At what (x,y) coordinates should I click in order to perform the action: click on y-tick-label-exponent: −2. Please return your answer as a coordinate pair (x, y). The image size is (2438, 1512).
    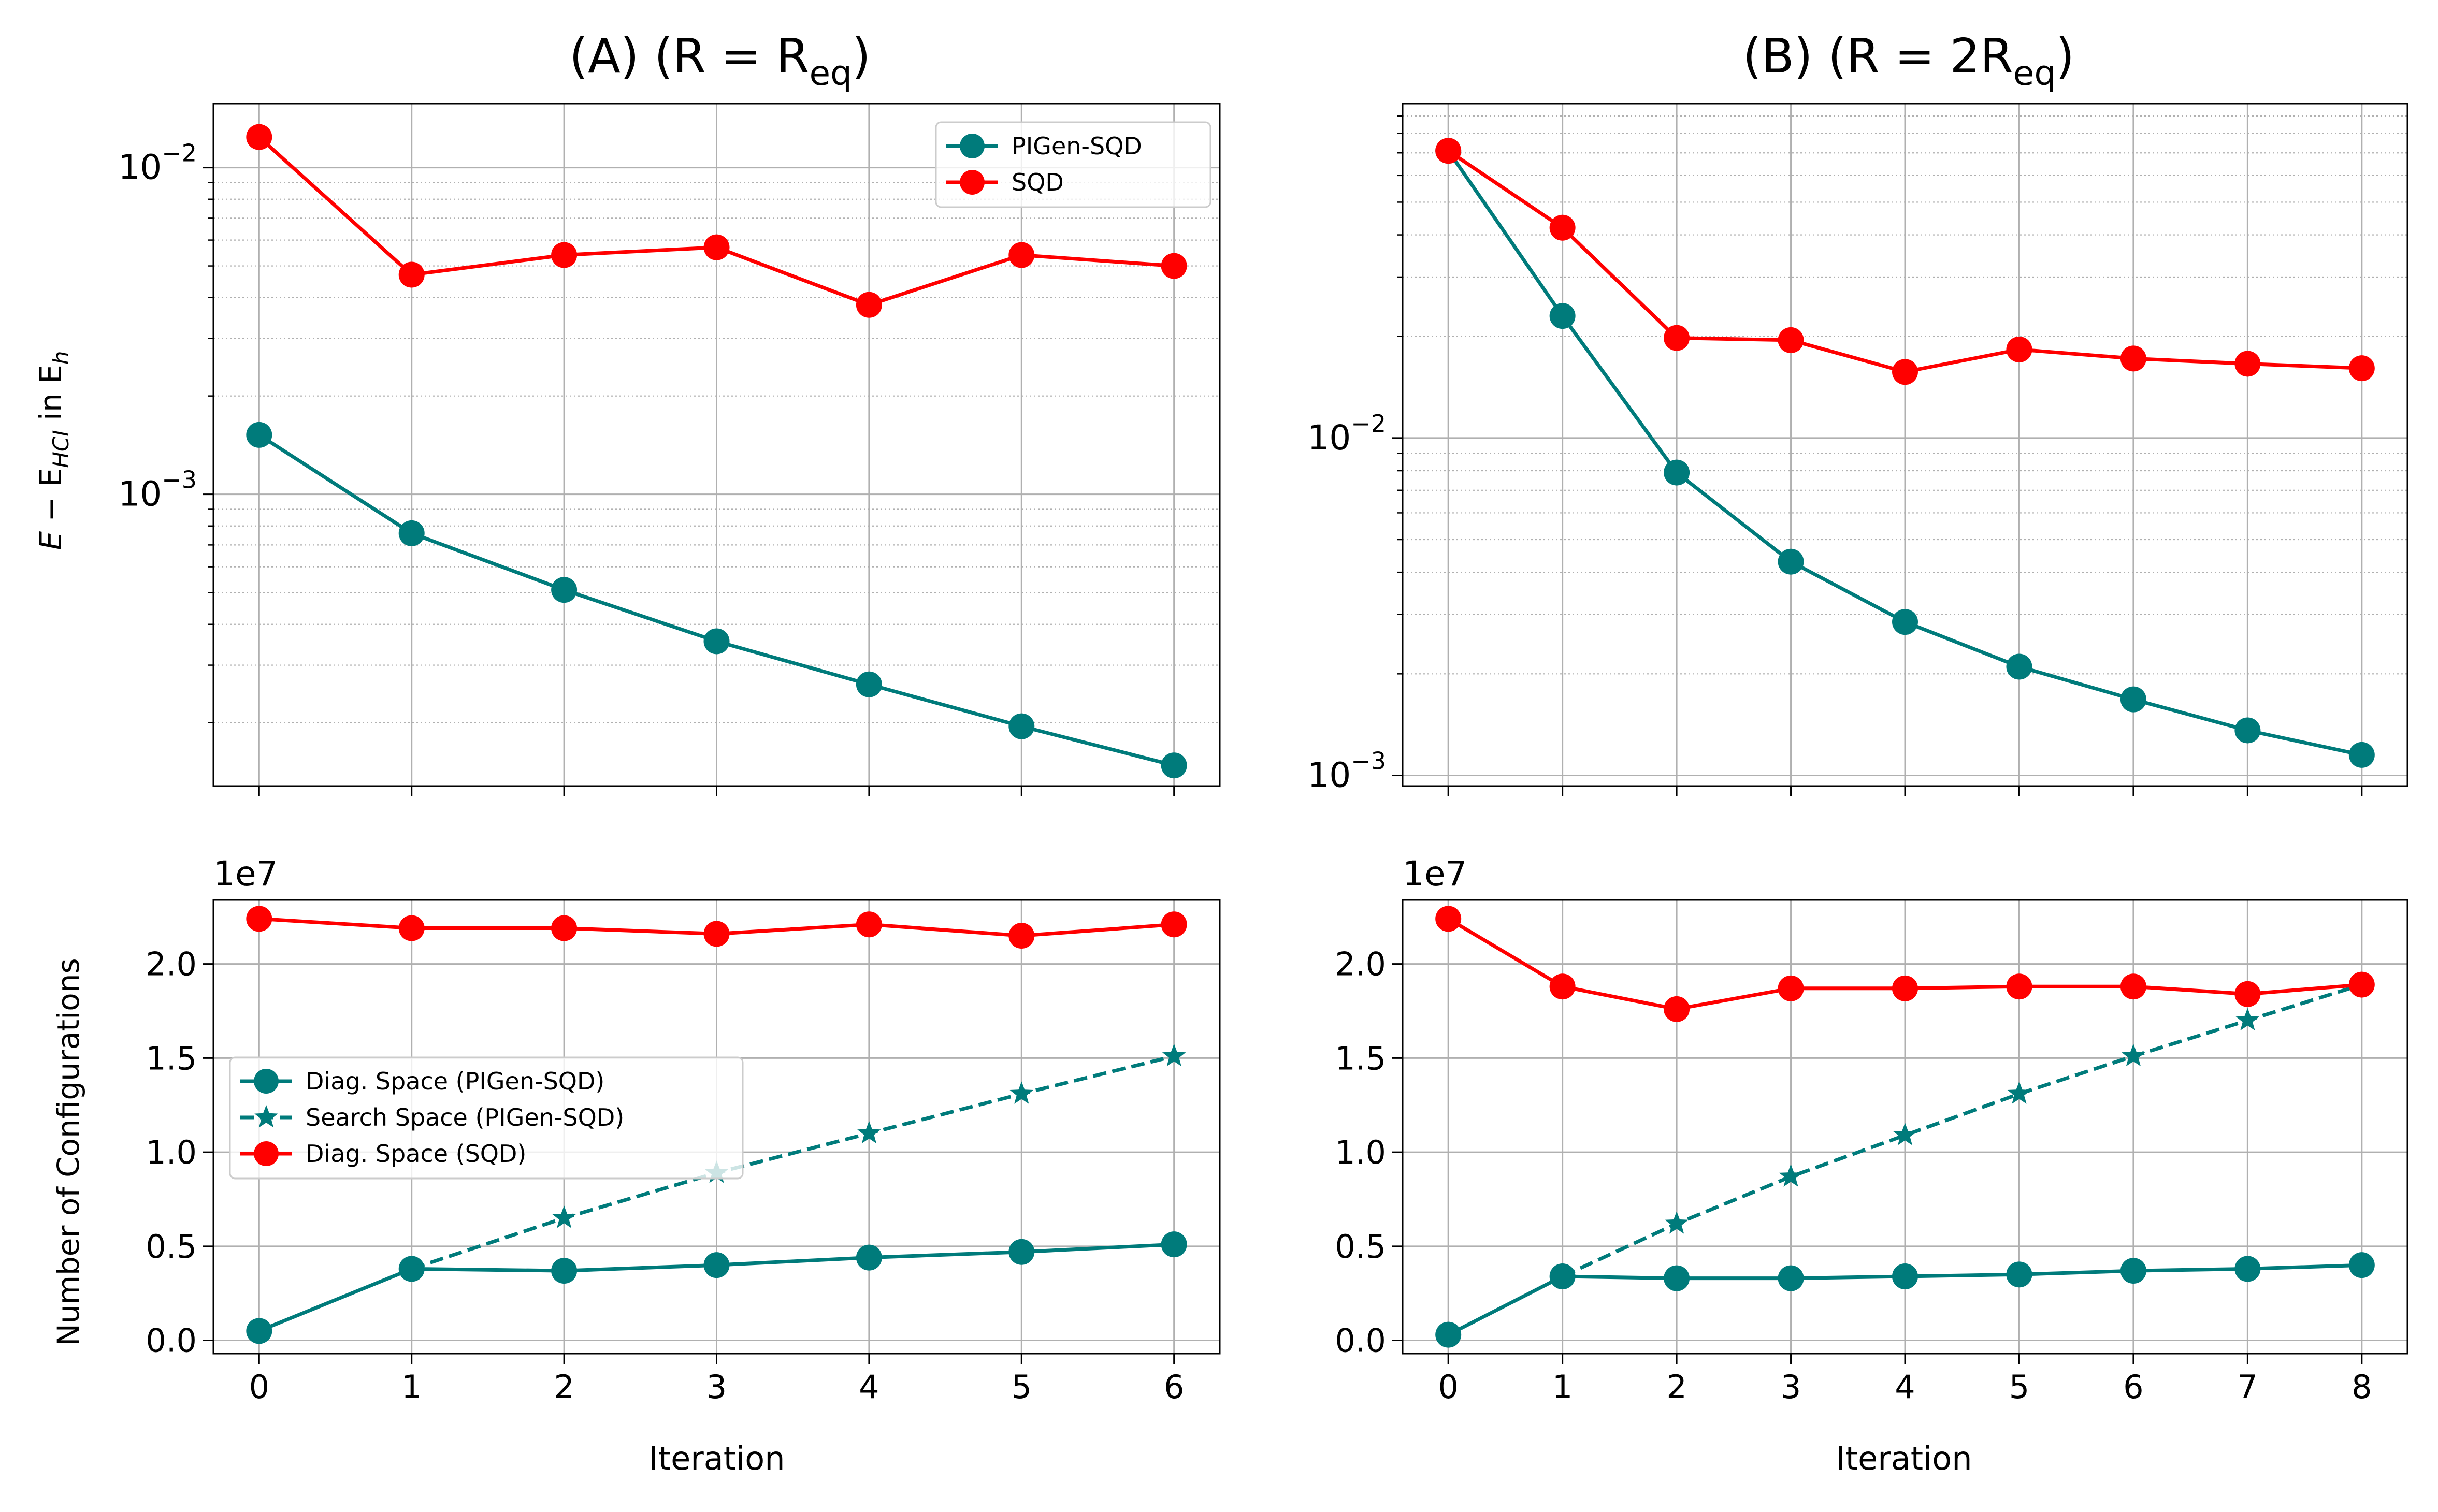
    Looking at the image, I should click on (179, 153).